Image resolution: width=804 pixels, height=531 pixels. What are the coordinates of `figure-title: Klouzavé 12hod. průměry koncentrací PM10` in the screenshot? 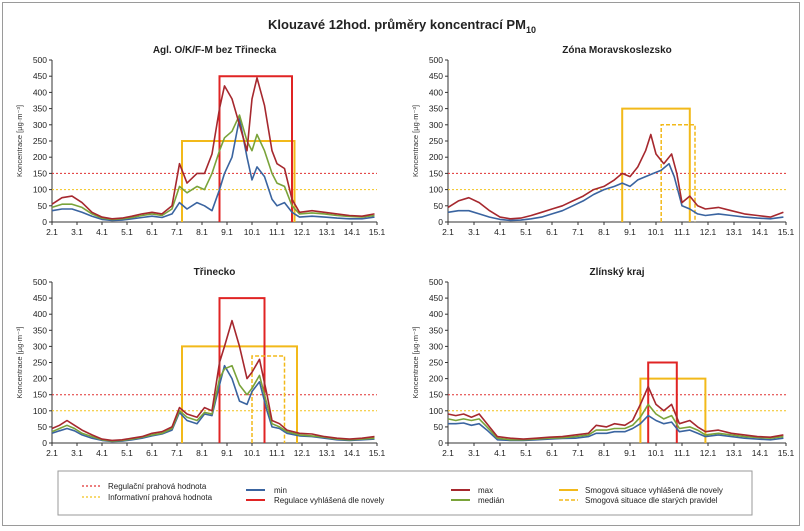 It's located at (402, 26).